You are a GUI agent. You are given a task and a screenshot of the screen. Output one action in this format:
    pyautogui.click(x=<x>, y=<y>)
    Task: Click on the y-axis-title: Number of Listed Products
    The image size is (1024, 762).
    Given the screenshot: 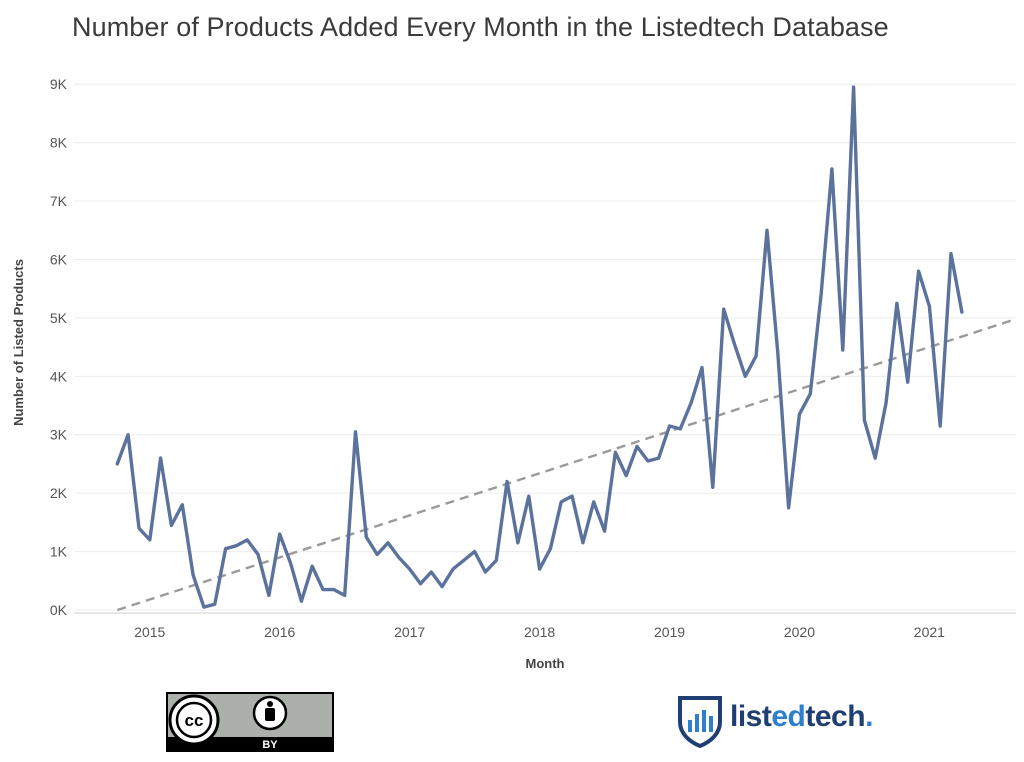 What is the action you would take?
    pyautogui.click(x=18, y=342)
    